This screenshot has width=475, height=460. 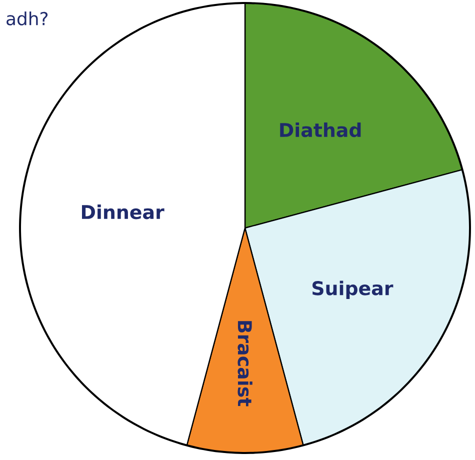 I want to click on slice-label: Suipear, so click(x=353, y=290).